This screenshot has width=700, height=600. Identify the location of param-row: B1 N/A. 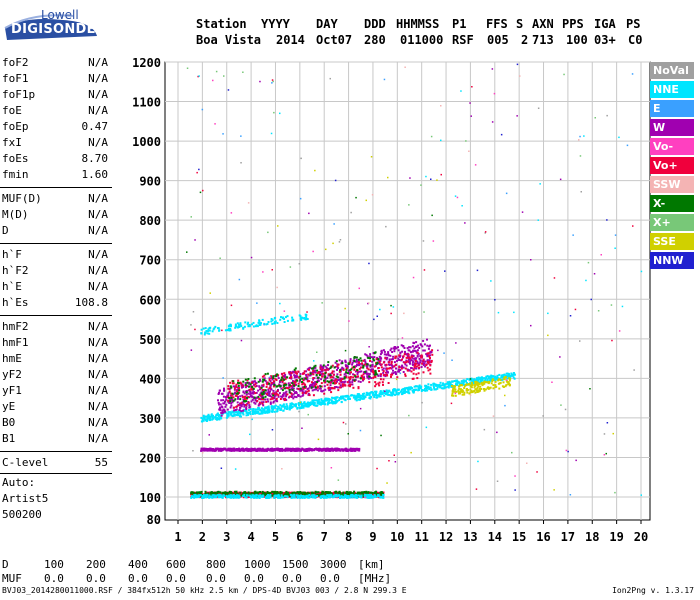
(55, 439).